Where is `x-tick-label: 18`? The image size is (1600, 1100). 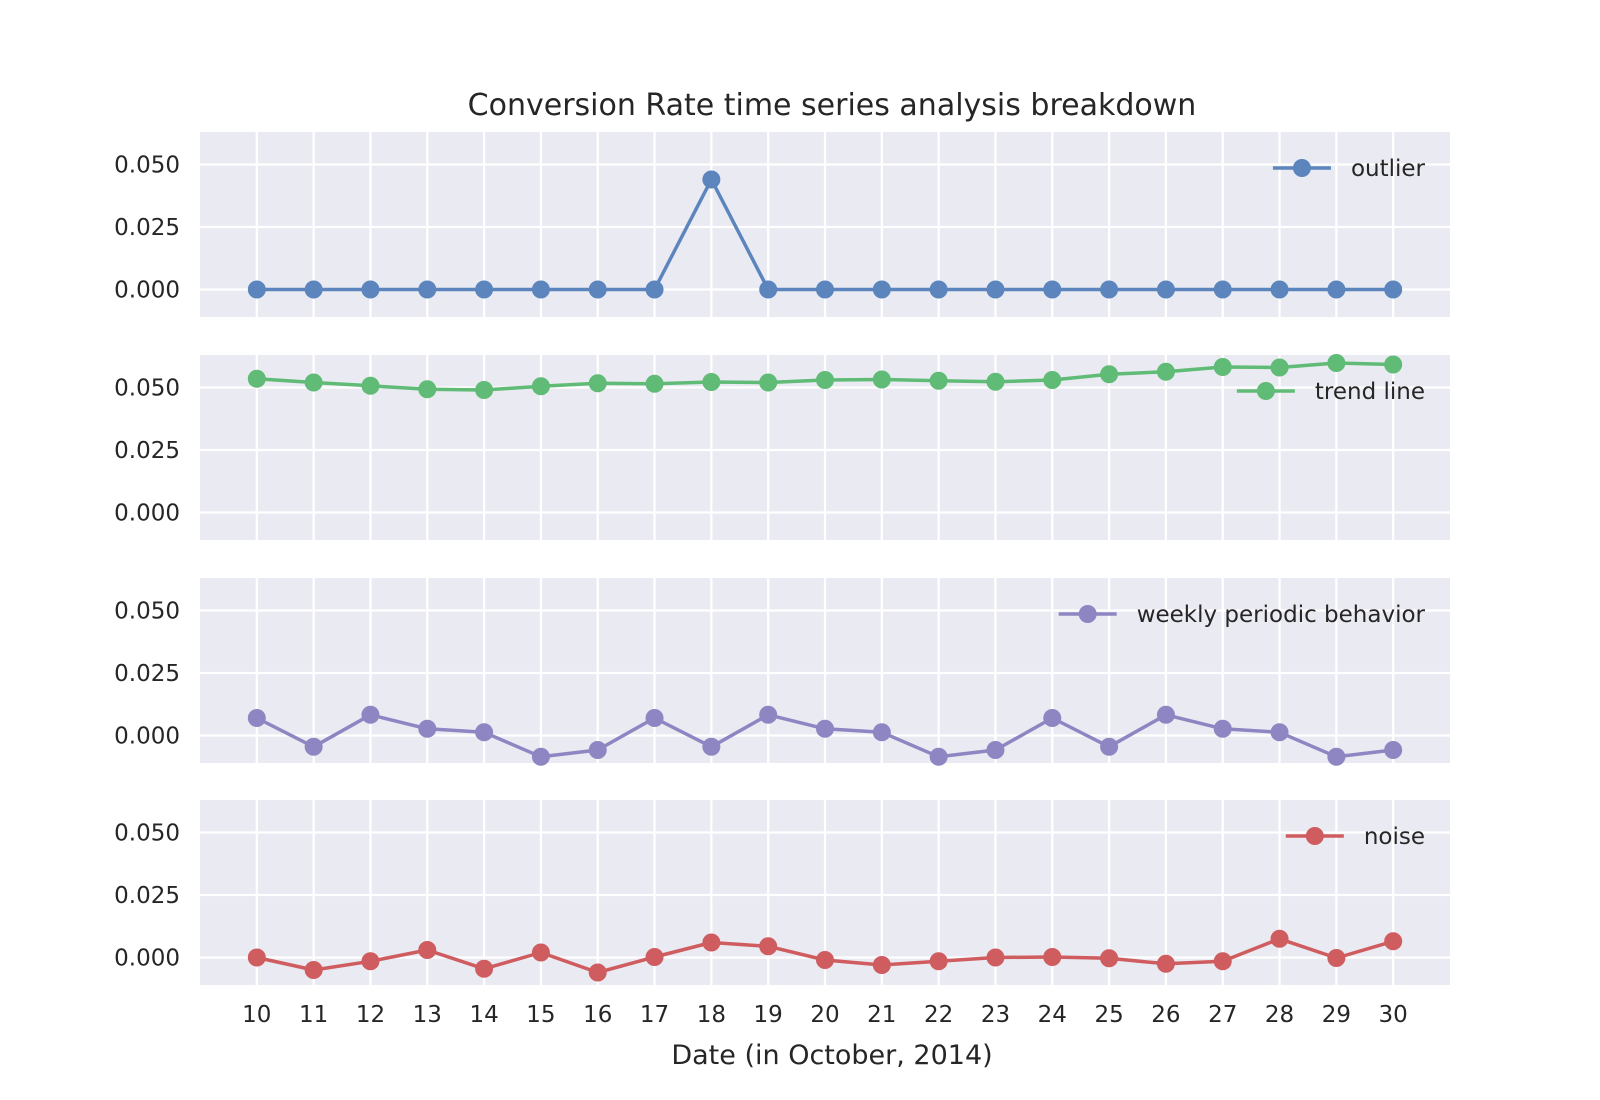 x-tick-label: 18 is located at coordinates (711, 1015).